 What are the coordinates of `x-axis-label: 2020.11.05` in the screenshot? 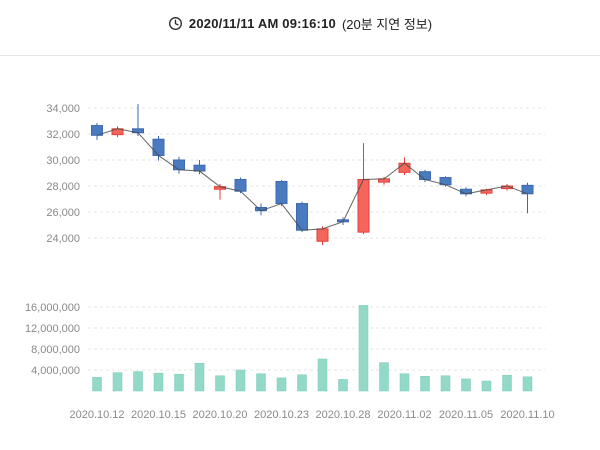 It's located at (466, 415).